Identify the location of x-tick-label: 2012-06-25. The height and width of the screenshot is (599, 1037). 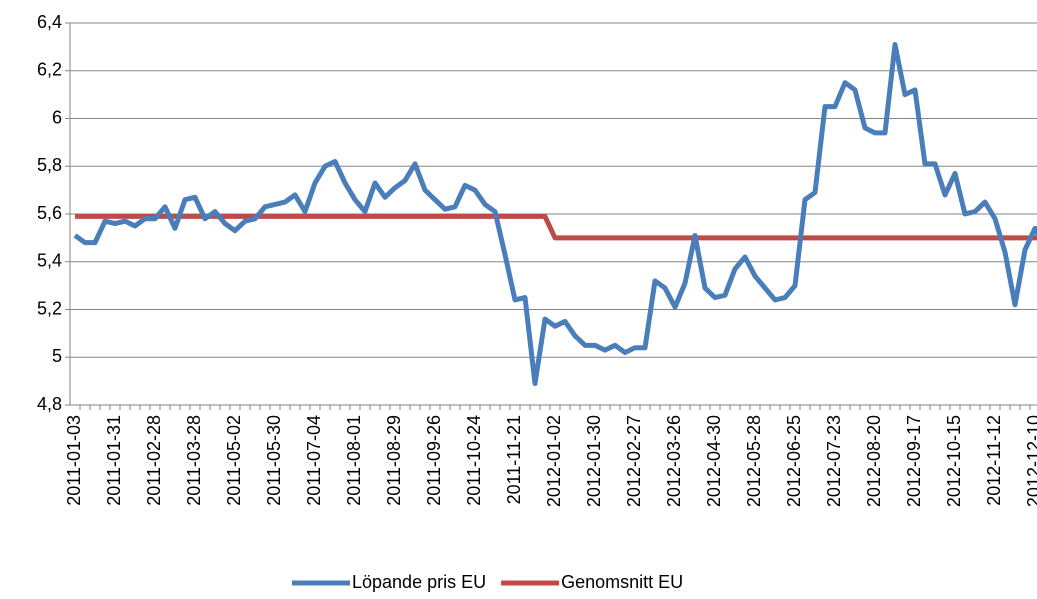
(794, 461).